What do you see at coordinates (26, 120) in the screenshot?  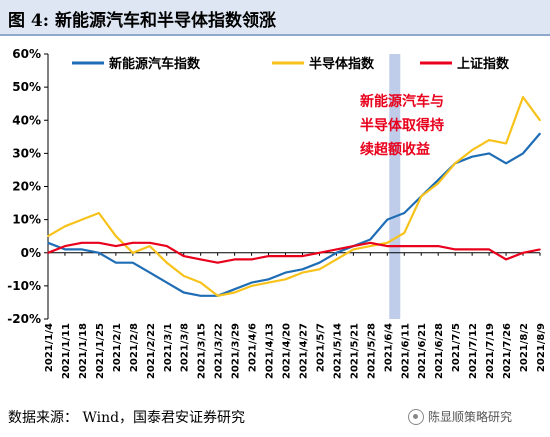 I see `y-tick-label: 40%` at bounding box center [26, 120].